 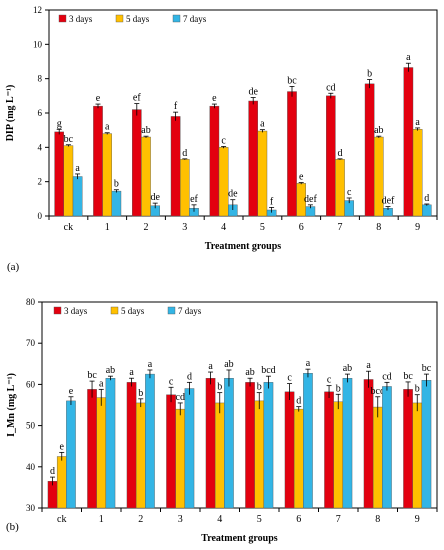 What do you see at coordinates (378, 227) in the screenshot?
I see `x-tick-label: 8` at bounding box center [378, 227].